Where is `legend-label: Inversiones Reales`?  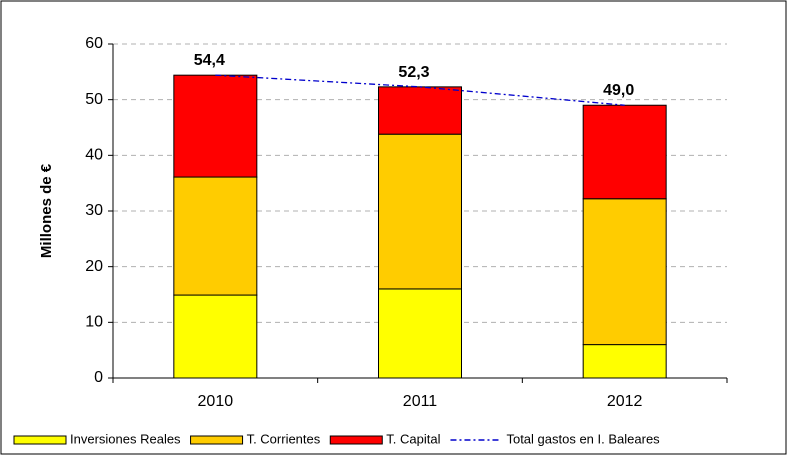 legend-label: Inversiones Reales is located at coordinates (125, 438).